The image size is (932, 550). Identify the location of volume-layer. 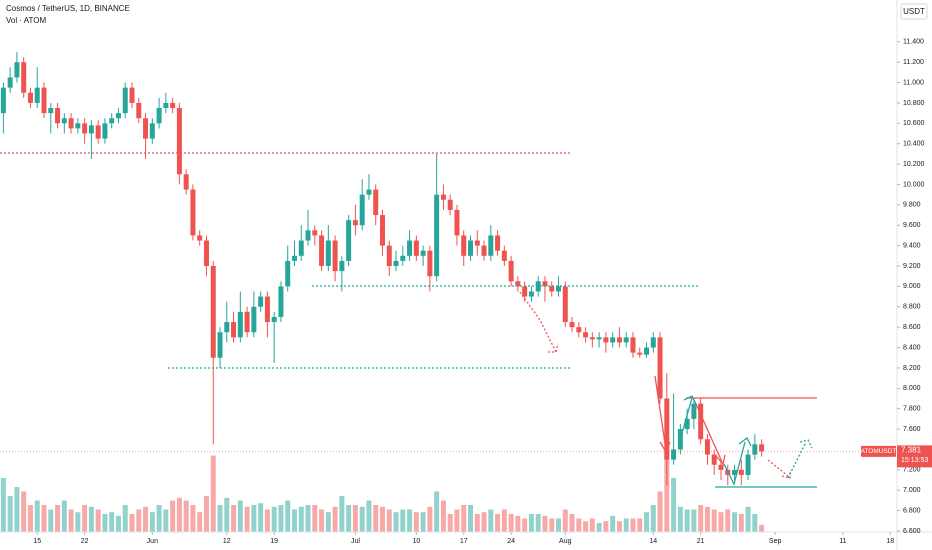
(382, 491).